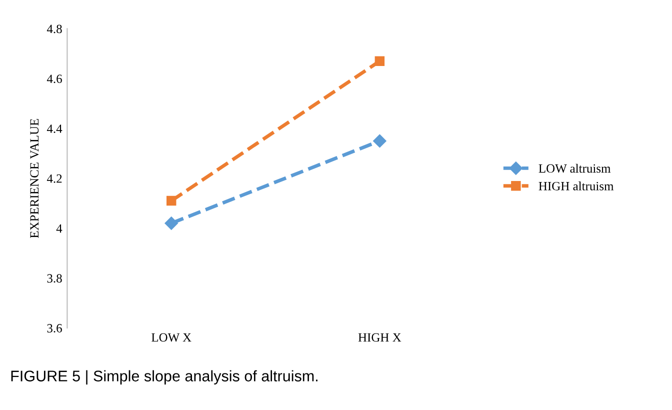 Image resolution: width=672 pixels, height=410 pixels. What do you see at coordinates (574, 168) in the screenshot?
I see `legend-label: LOW altruism` at bounding box center [574, 168].